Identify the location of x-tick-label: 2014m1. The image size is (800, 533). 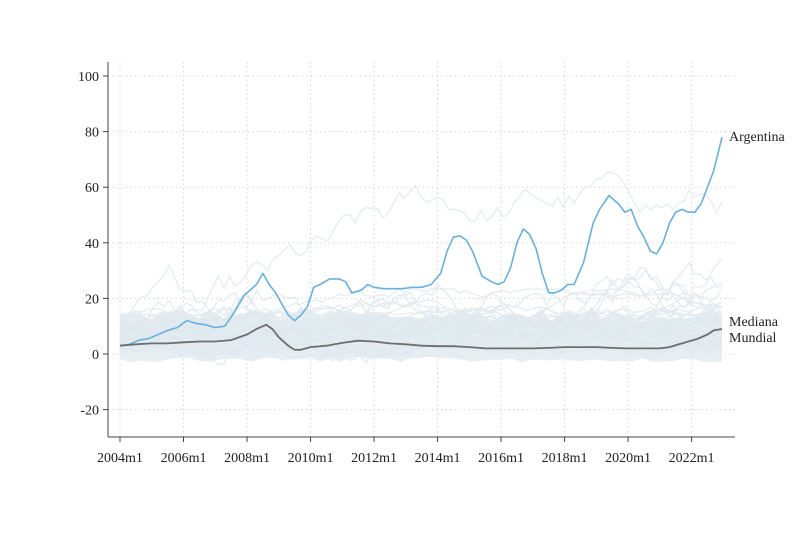
(438, 458).